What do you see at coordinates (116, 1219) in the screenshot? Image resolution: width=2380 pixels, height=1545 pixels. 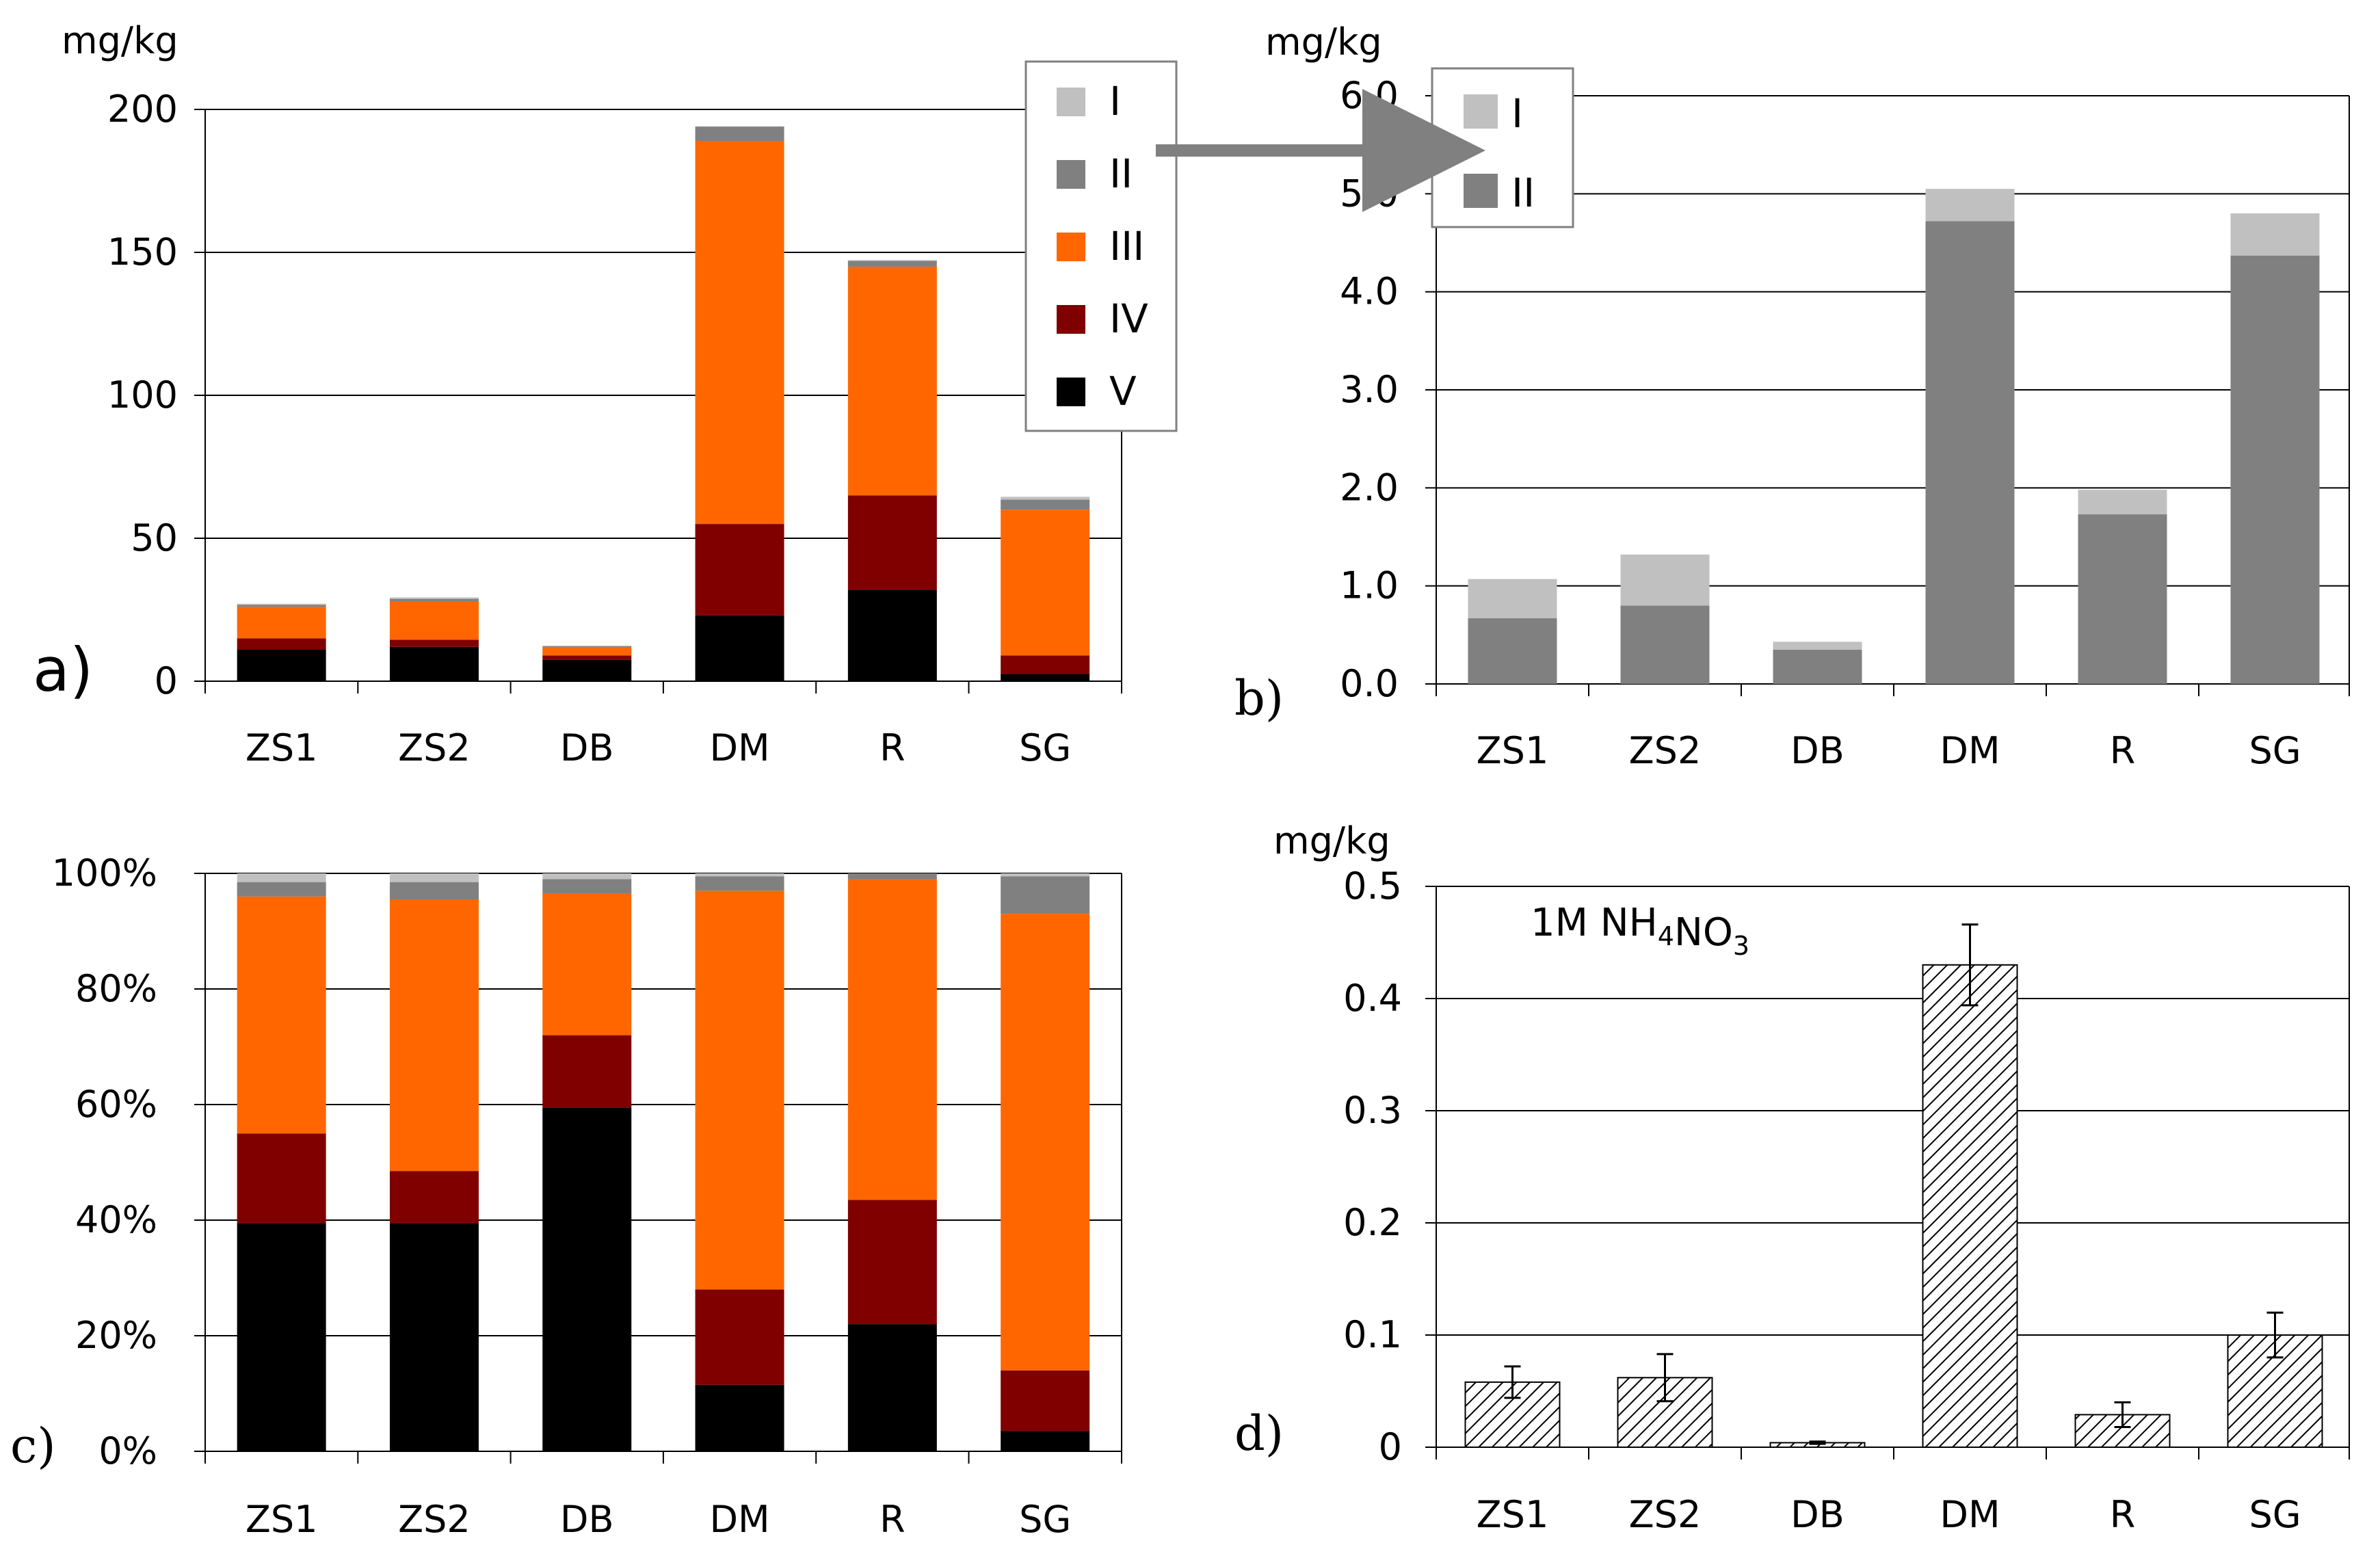 I see `y-tick-label: 40%` at bounding box center [116, 1219].